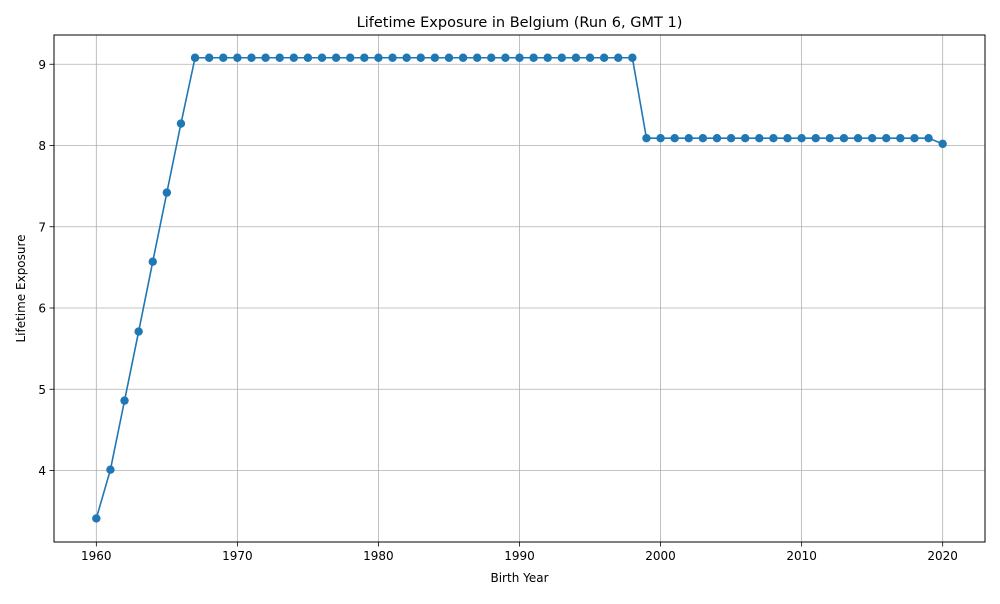 This screenshot has height=604, width=1000. Describe the element at coordinates (942, 556) in the screenshot. I see `x-tick-label: 2020` at that location.